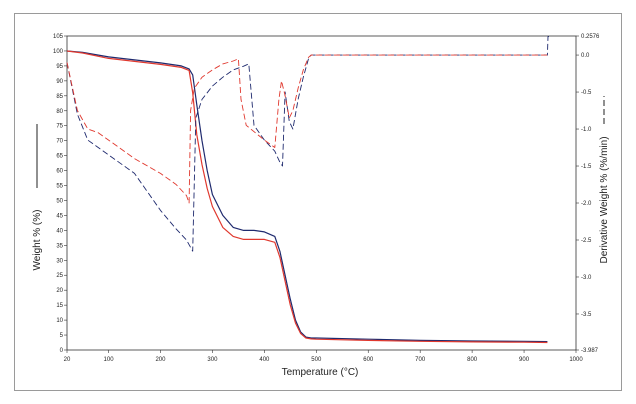  I want to click on x-tick-label: 400, so click(264, 360).